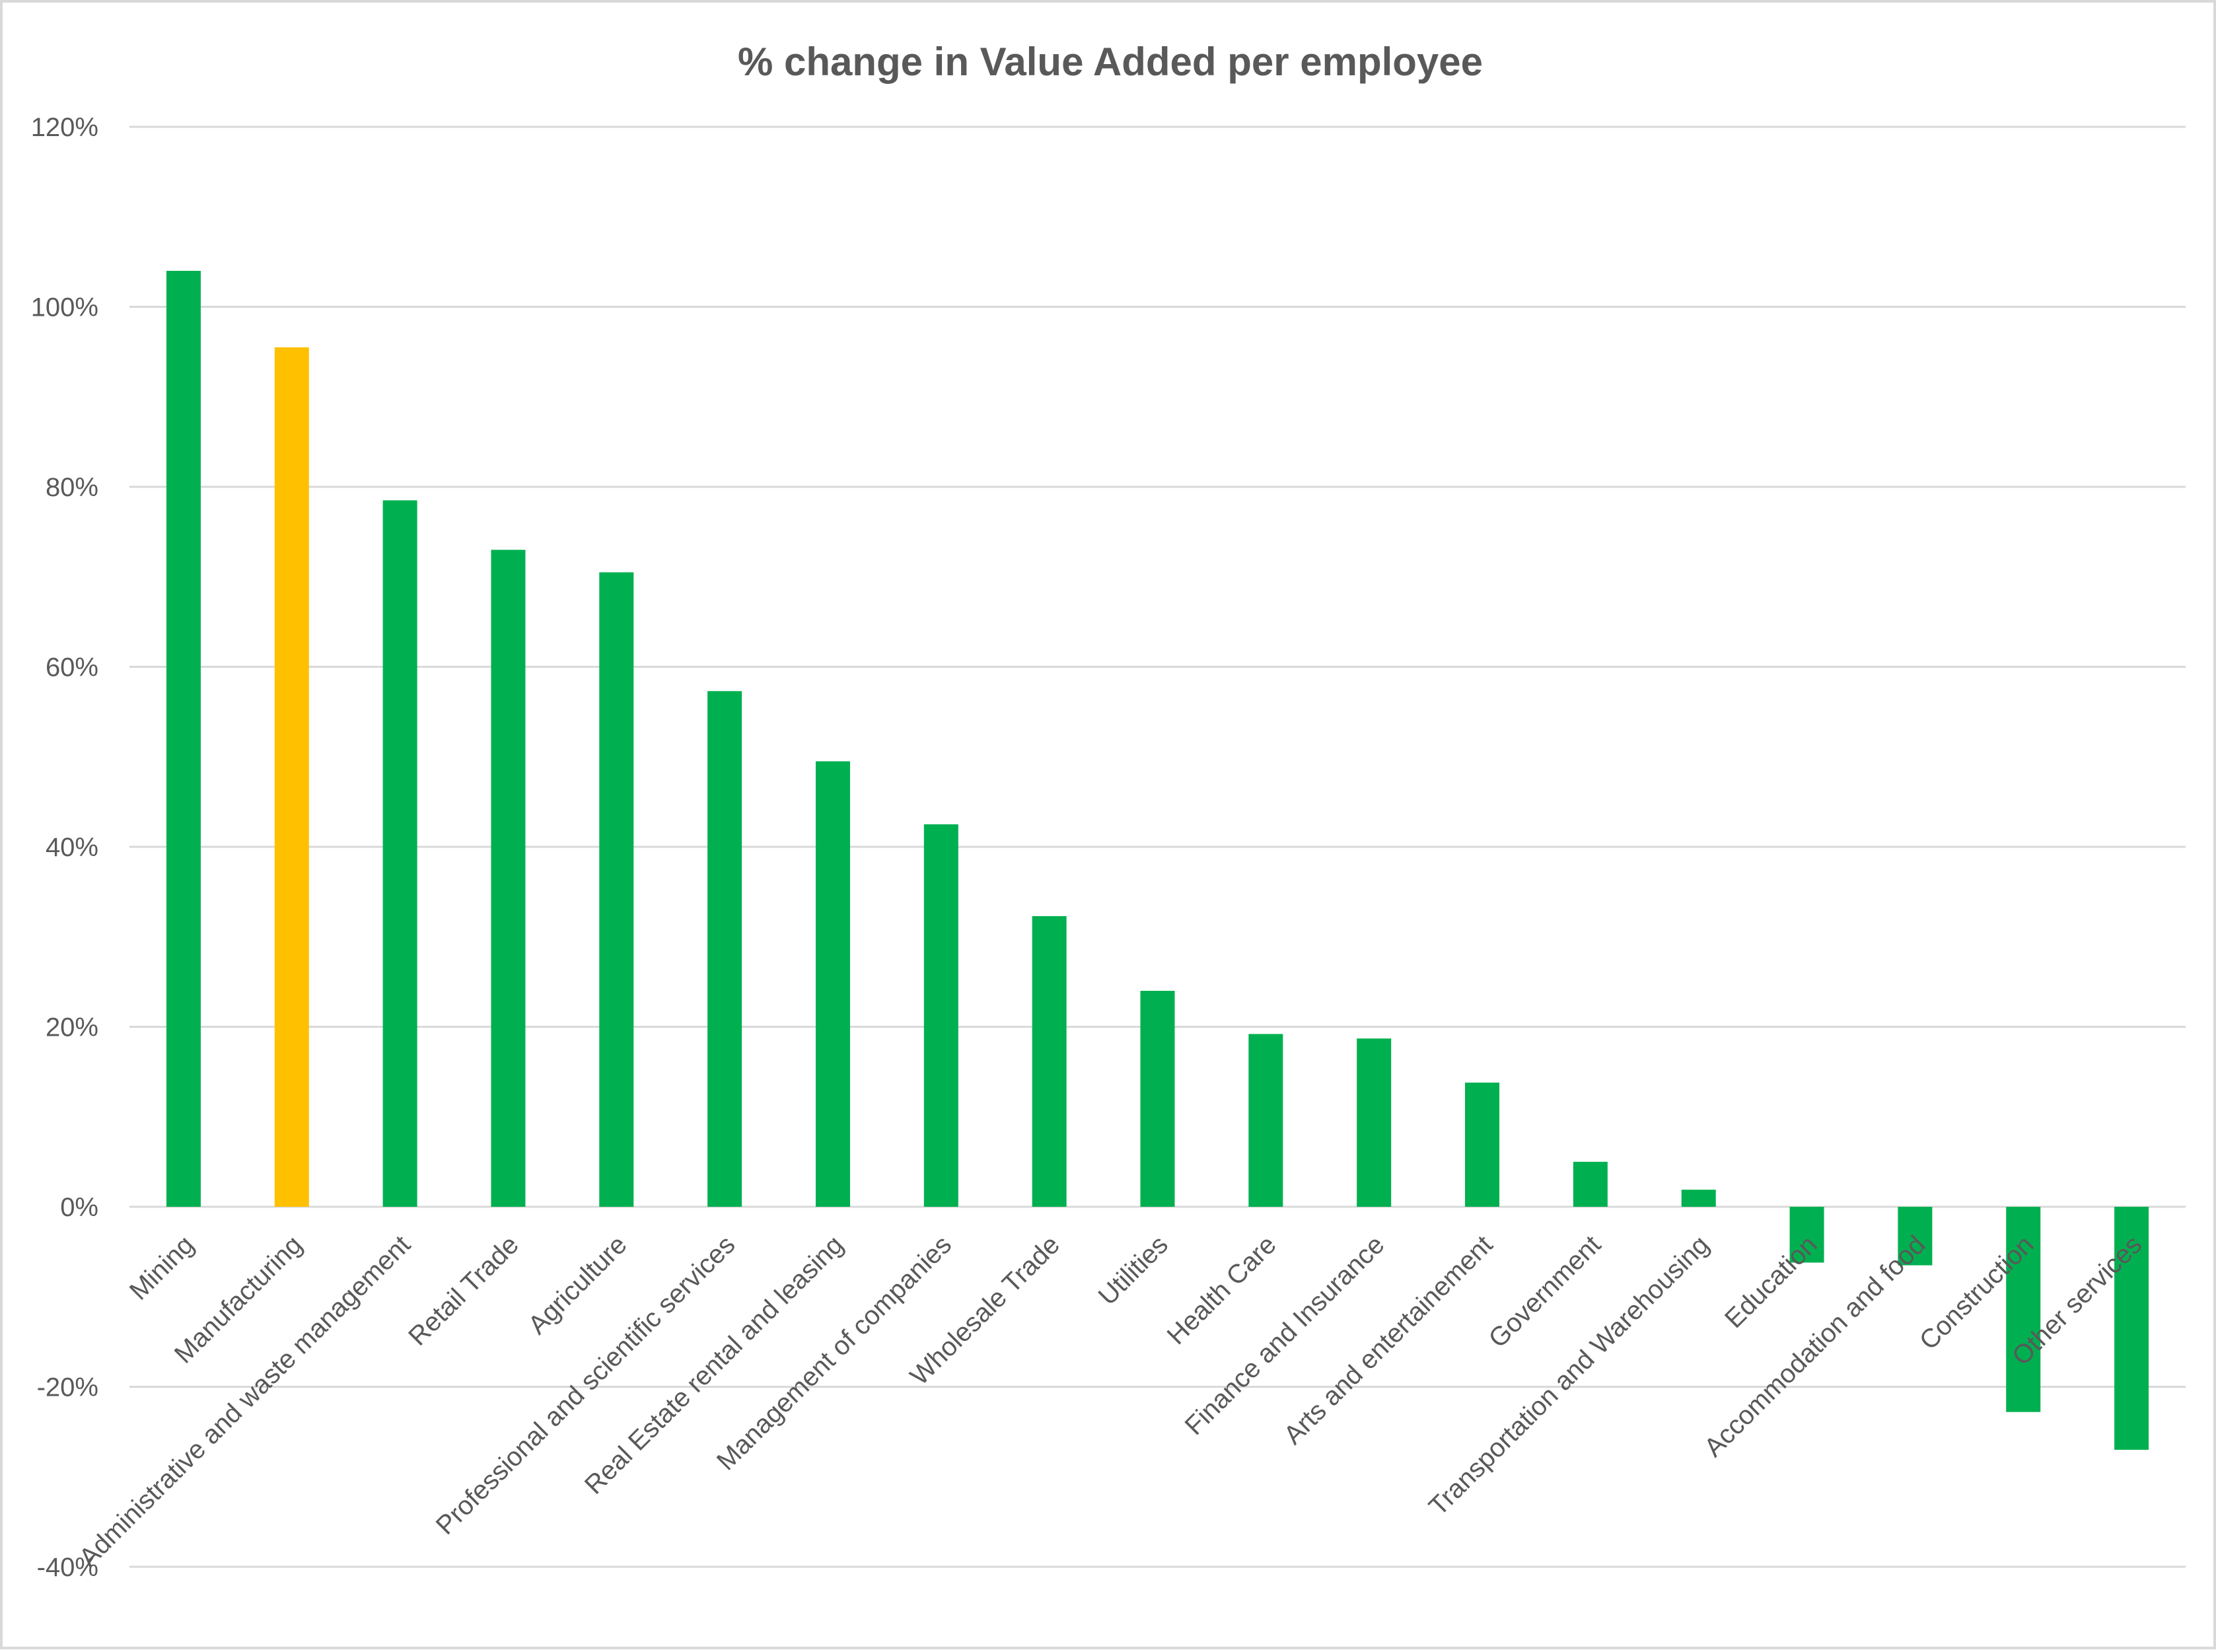 The width and height of the screenshot is (2216, 1652). Describe the element at coordinates (1815, 1346) in the screenshot. I see `x-tick-label-accommodation-and-food: Accommodation and food` at that location.